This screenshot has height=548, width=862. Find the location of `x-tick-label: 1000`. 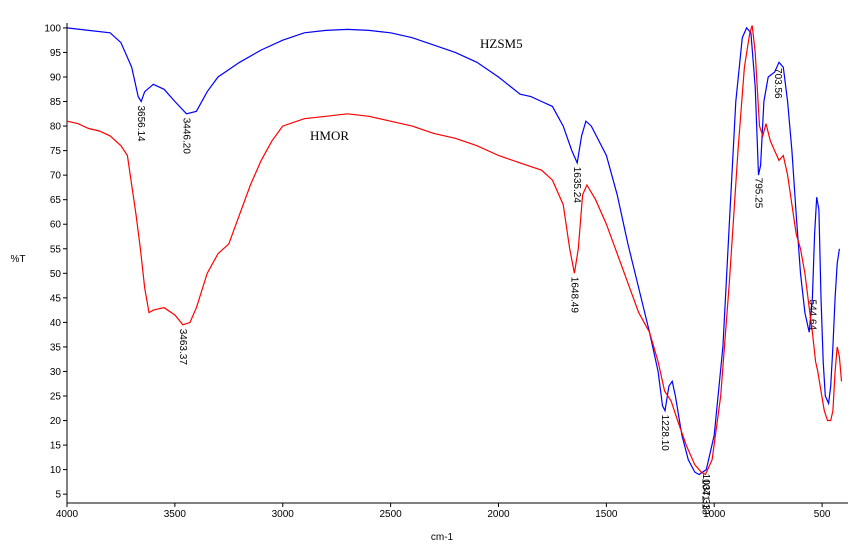

x-tick-label: 1000 is located at coordinates (714, 514).